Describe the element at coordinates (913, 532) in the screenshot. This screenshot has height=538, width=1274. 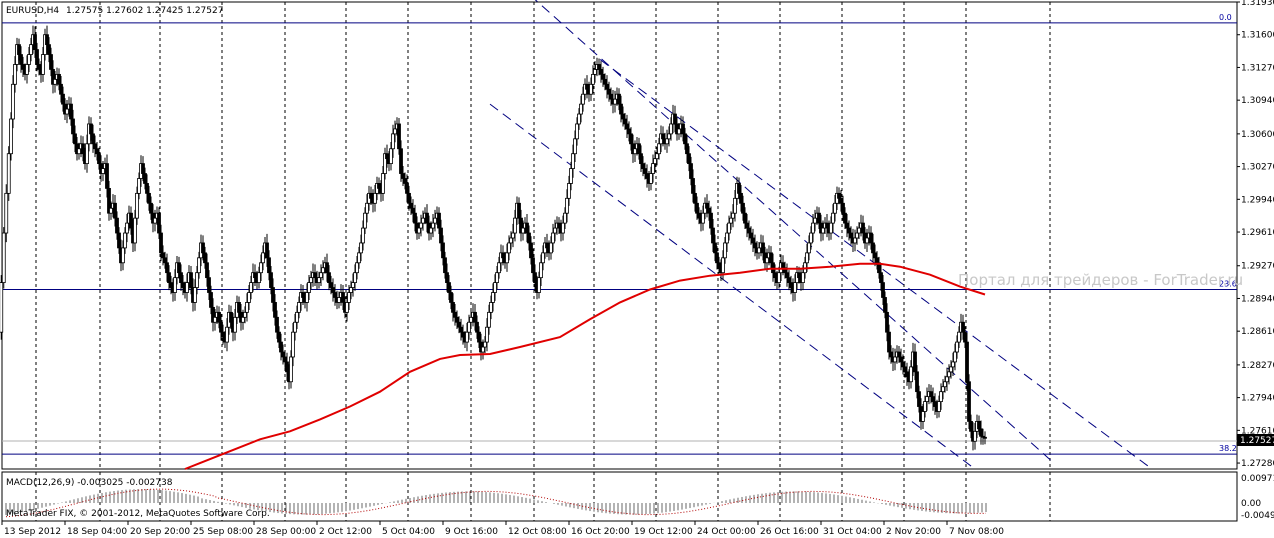
I see `time-axis-label: 2 Nov 20:00` at that location.